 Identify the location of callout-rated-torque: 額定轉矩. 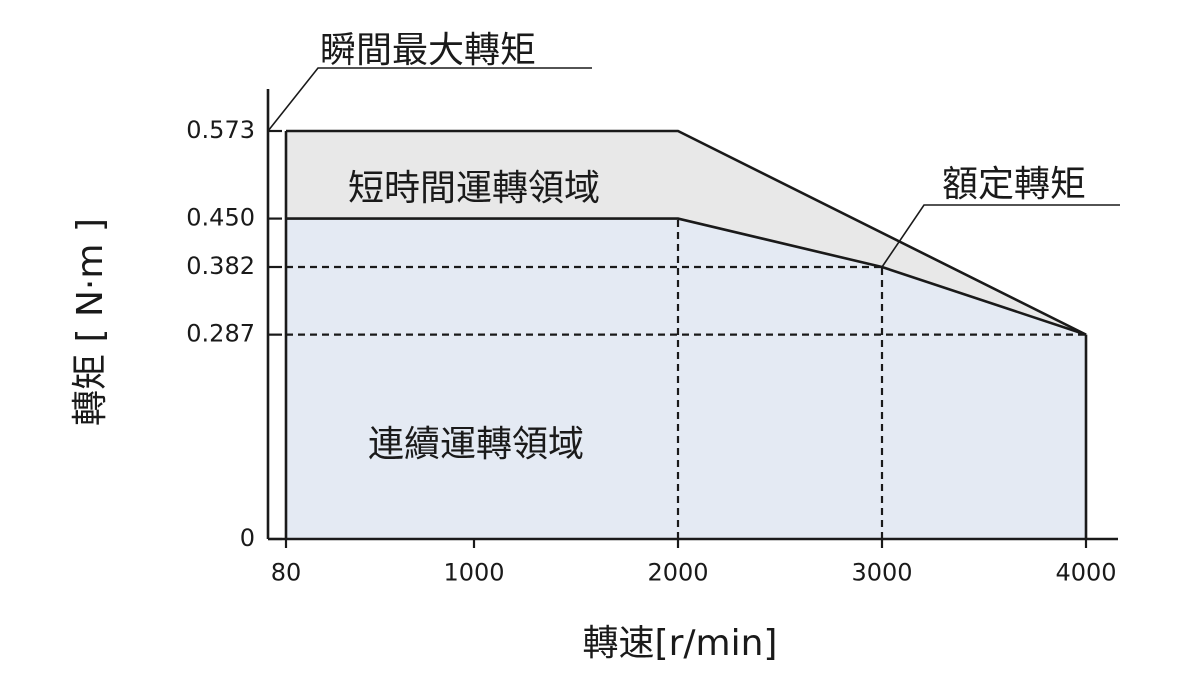
(1000, 216).